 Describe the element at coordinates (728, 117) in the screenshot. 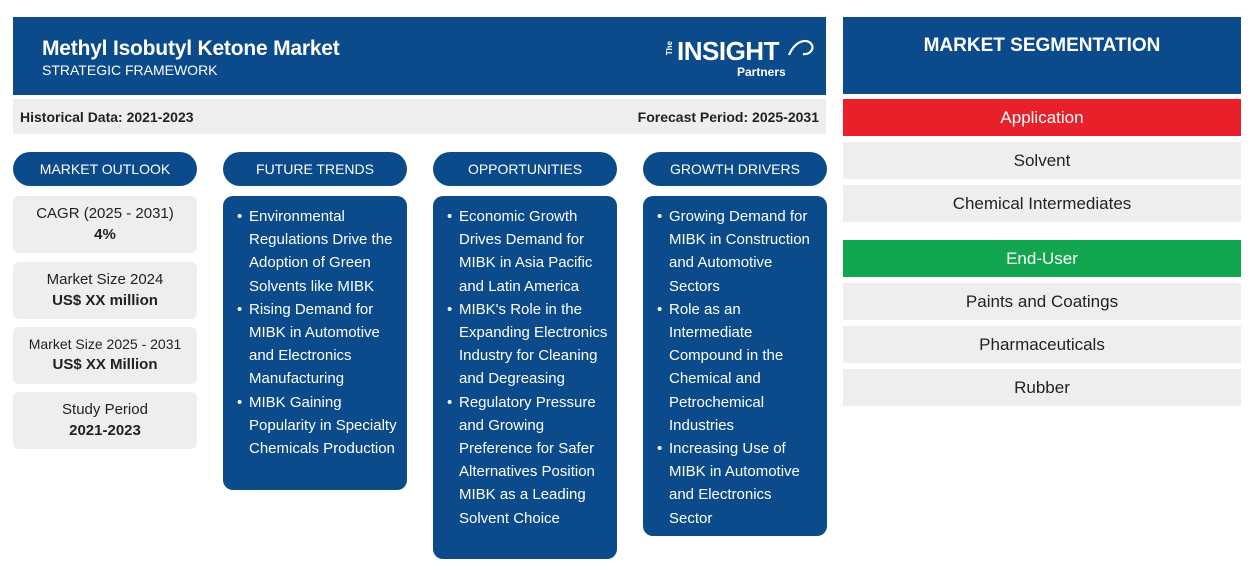

I see `forecast-period-label: Forecast Period: 2025-2031` at that location.